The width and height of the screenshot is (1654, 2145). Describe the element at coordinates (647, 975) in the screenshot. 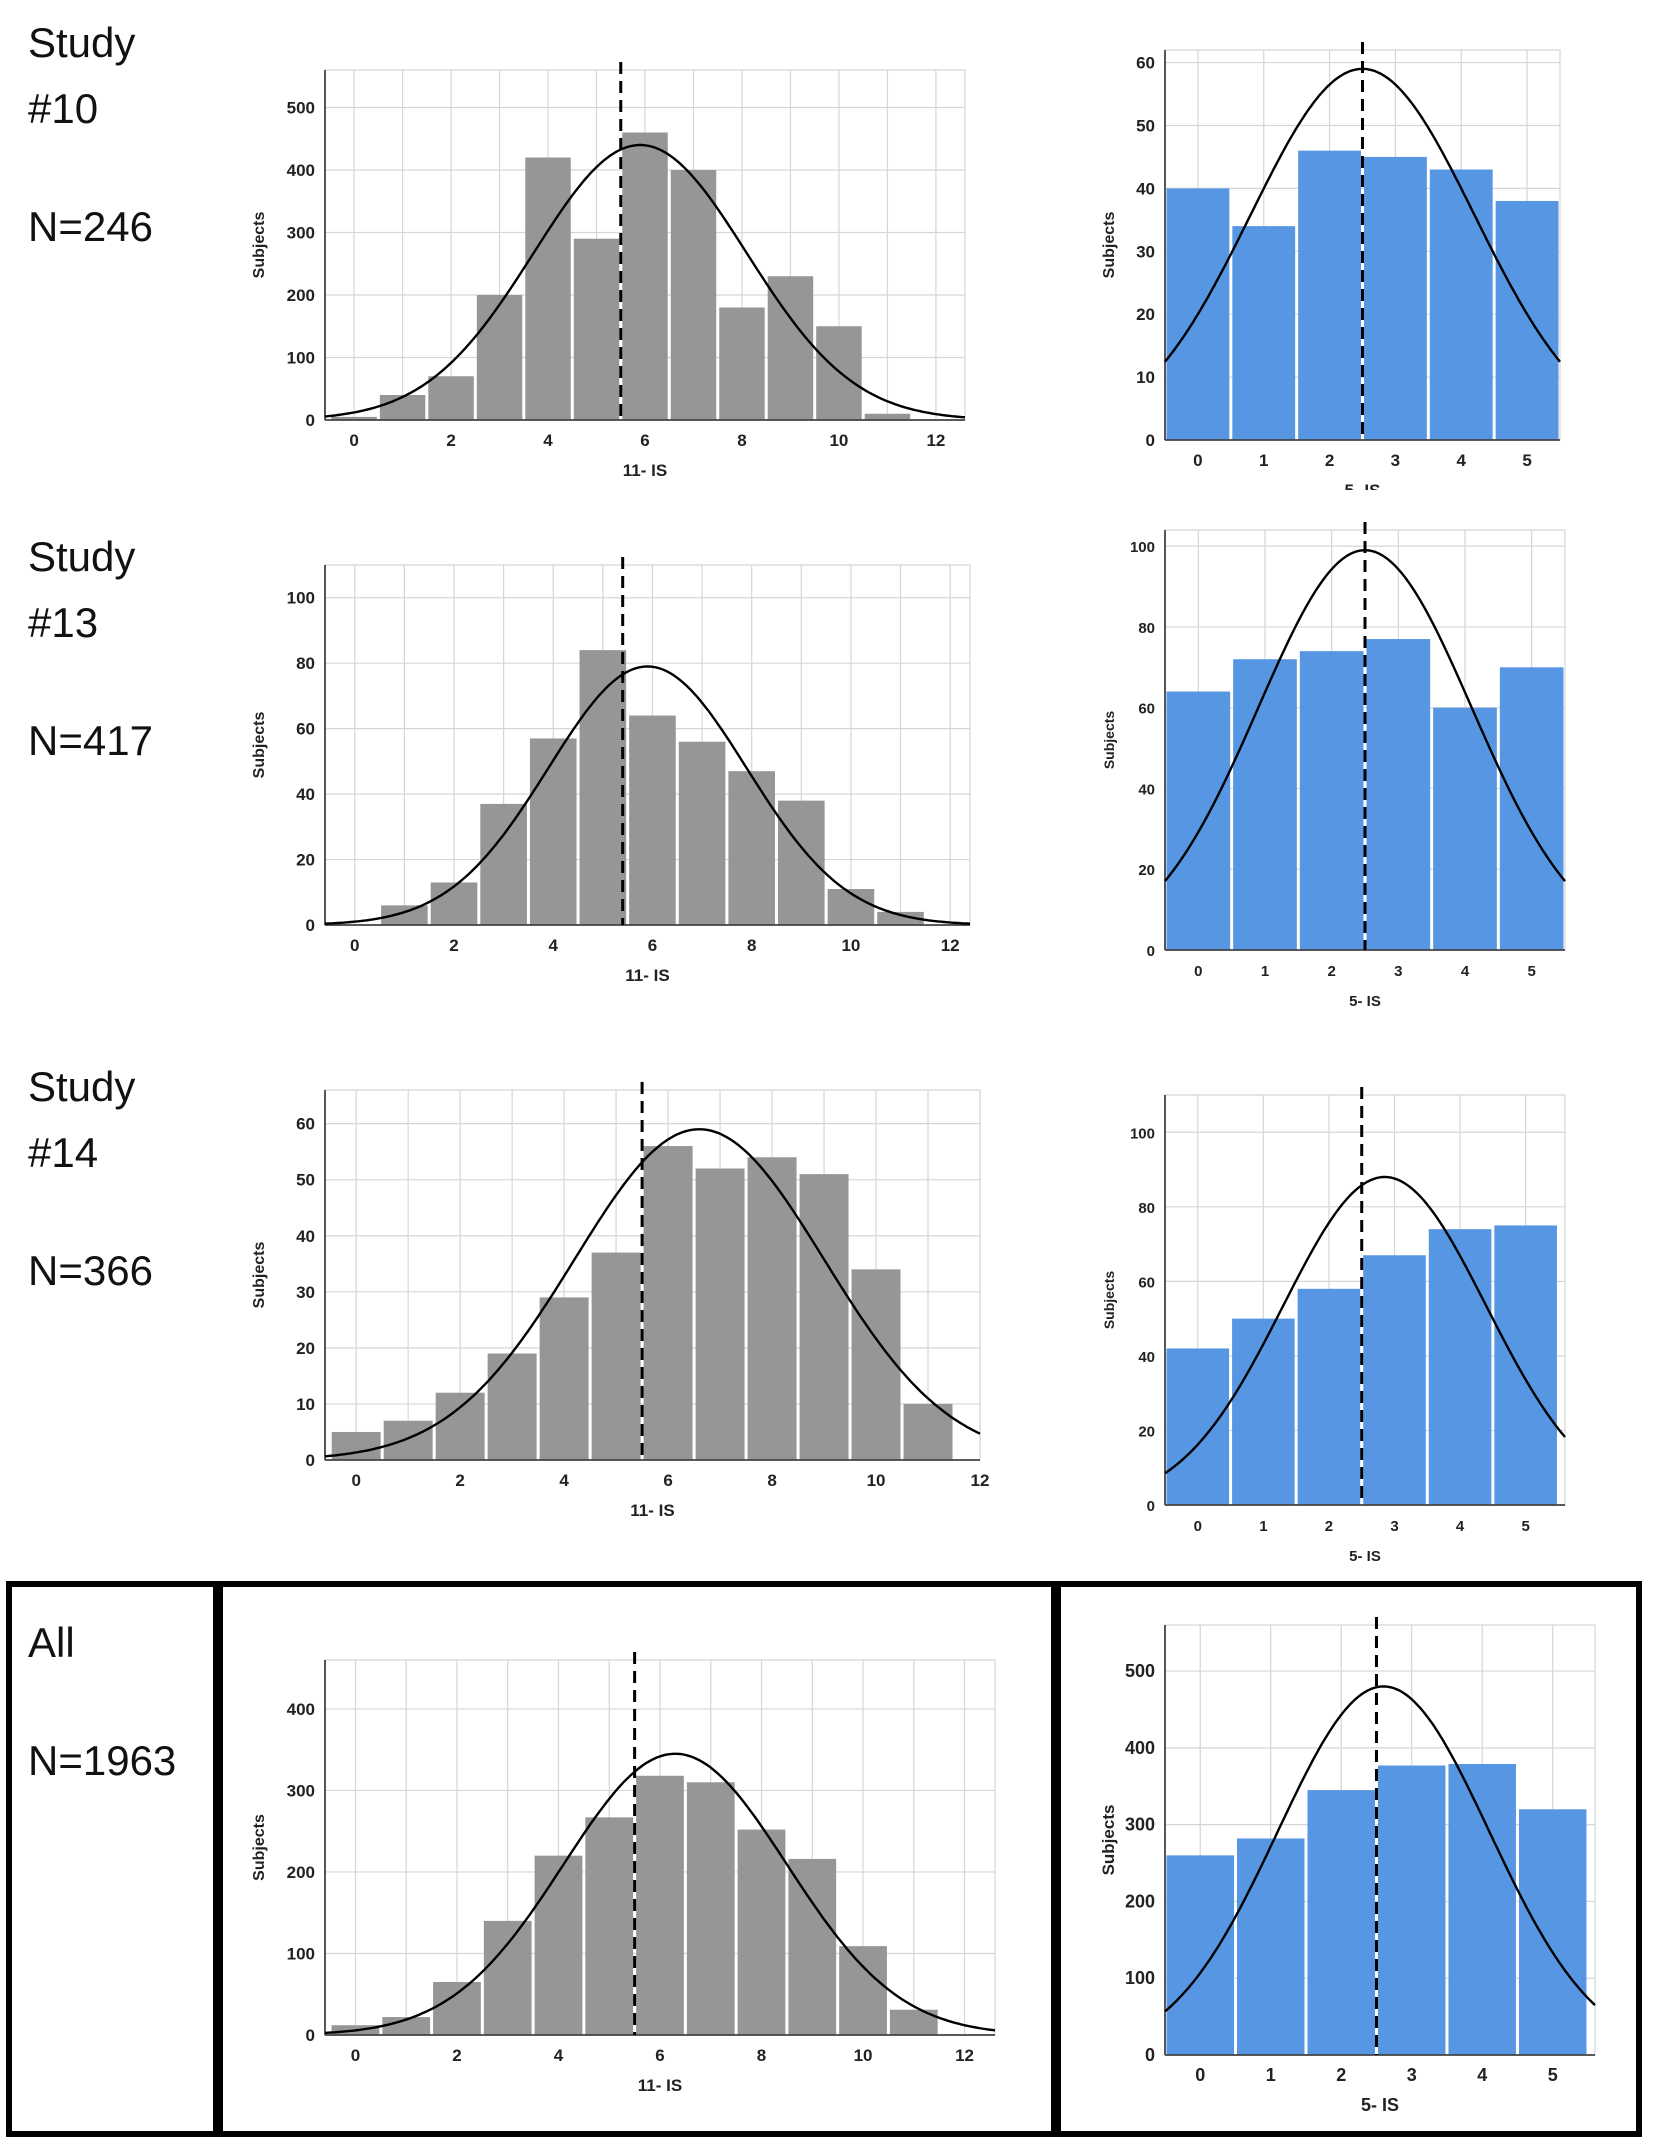

I see `x-axis-label: 11- IS` at that location.